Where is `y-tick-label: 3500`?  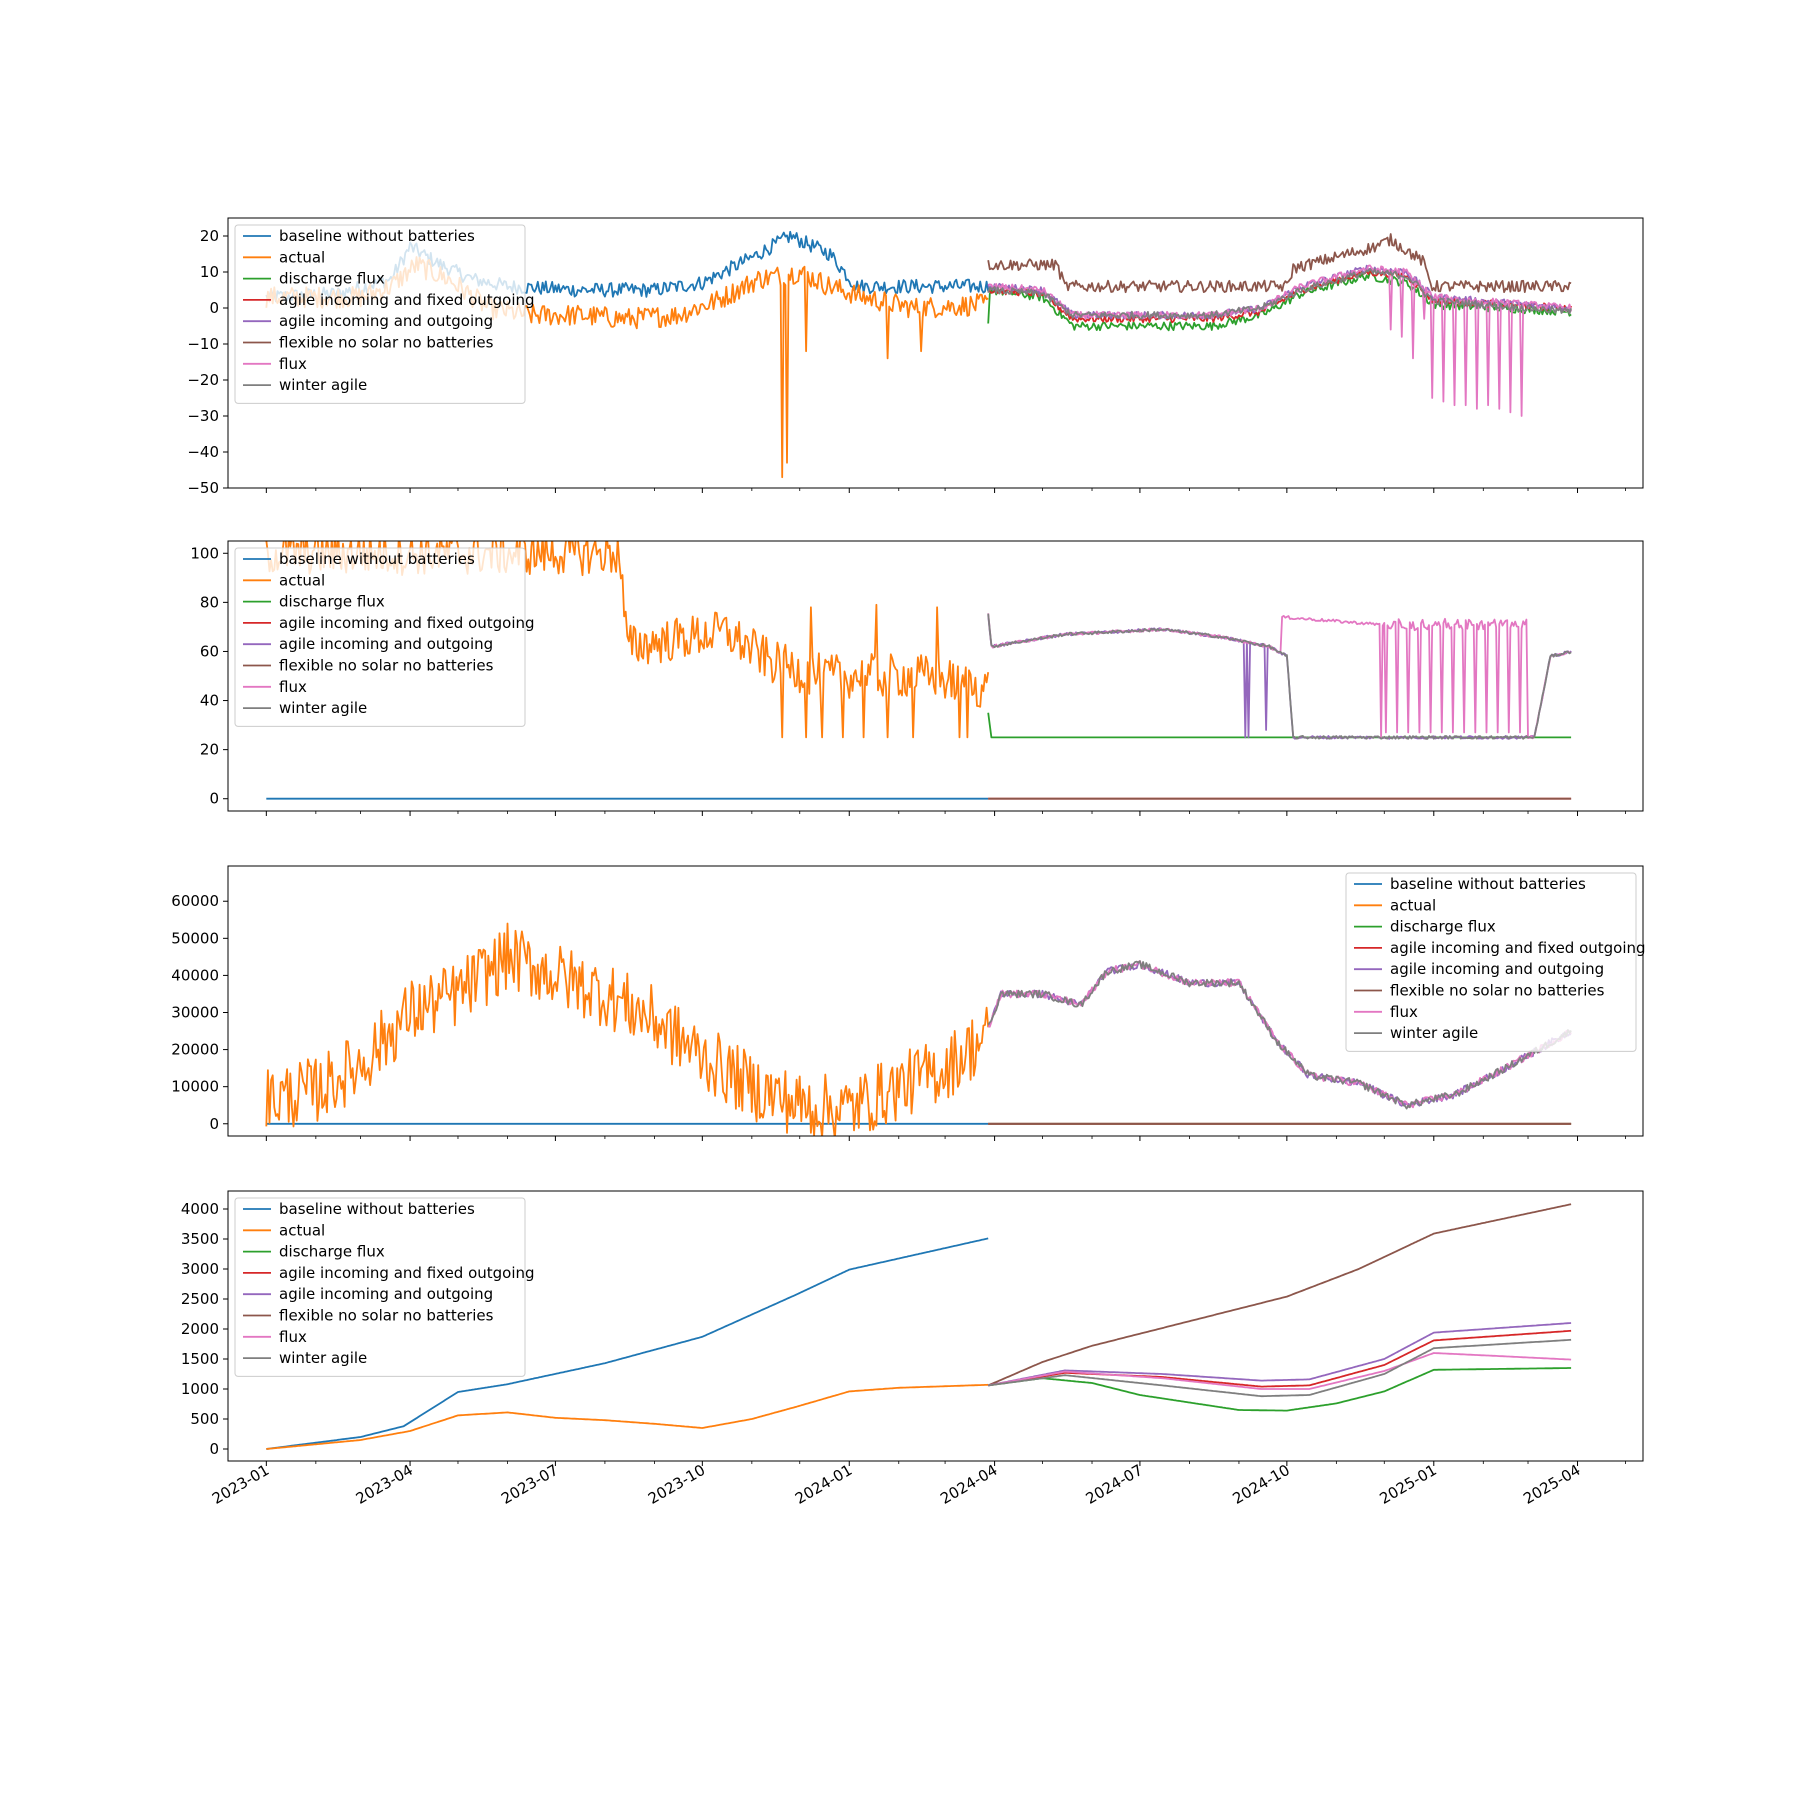 y-tick-label: 3500 is located at coordinates (200, 1239).